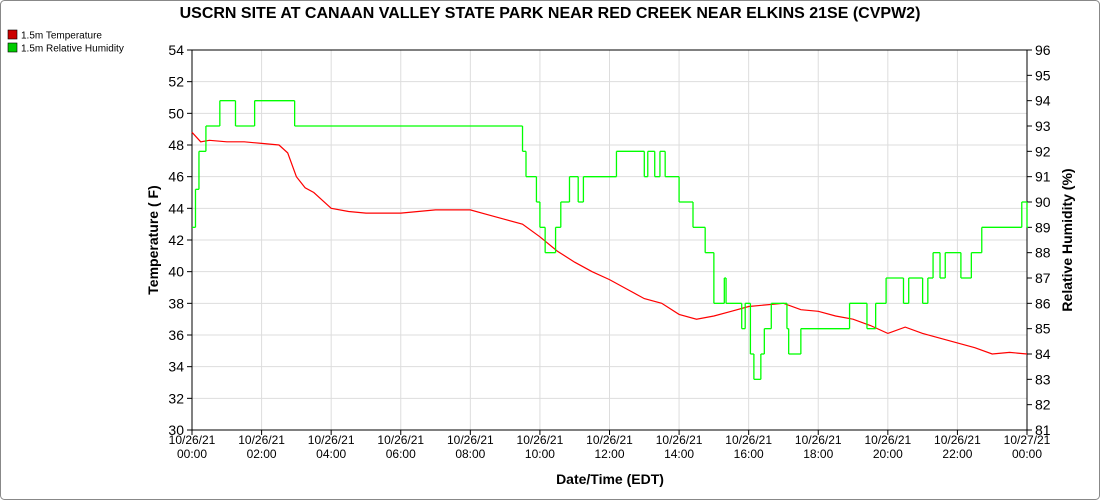 This screenshot has width=1100, height=500. What do you see at coordinates (1043, 253) in the screenshot?
I see `y2-tick-label: 88` at bounding box center [1043, 253].